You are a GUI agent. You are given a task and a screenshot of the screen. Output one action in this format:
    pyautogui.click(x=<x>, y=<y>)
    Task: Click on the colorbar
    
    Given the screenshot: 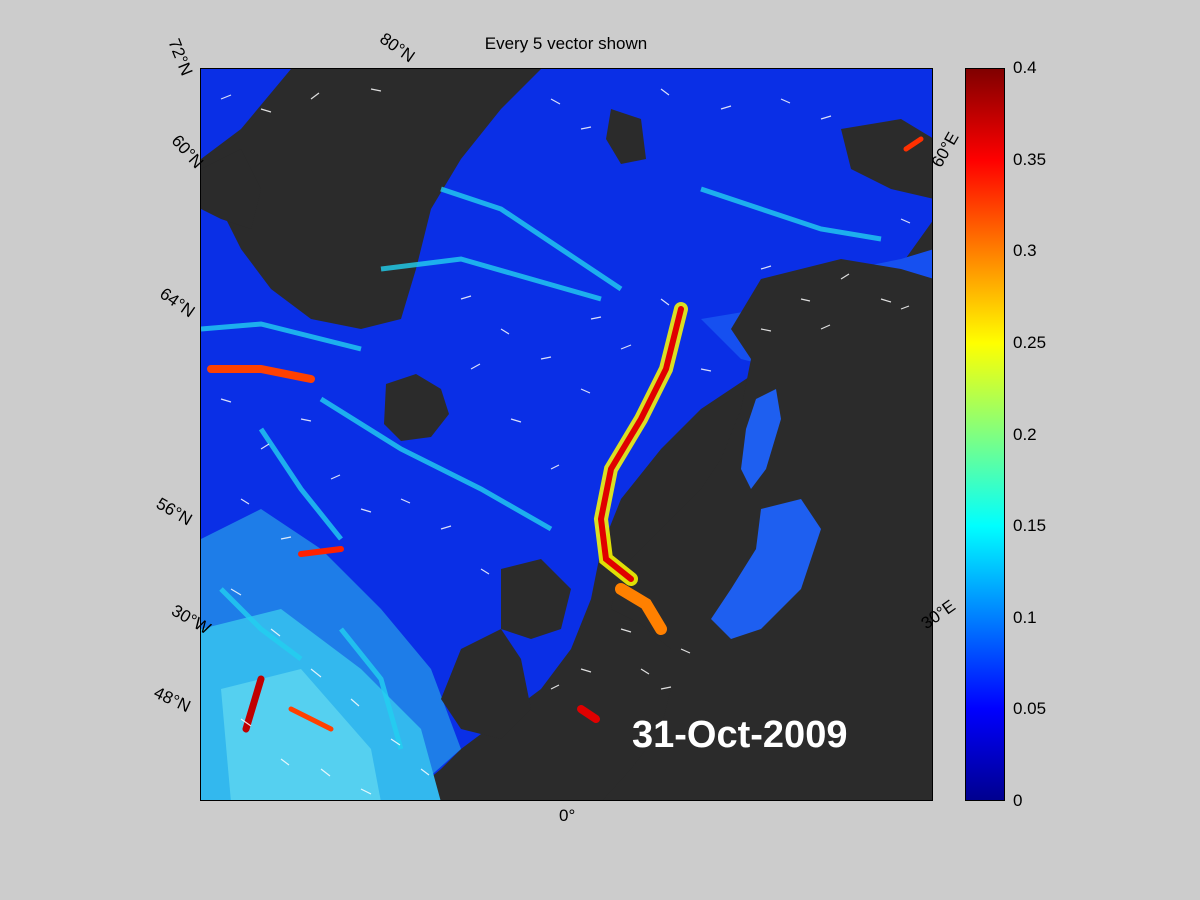 What is the action you would take?
    pyautogui.click(x=985, y=434)
    